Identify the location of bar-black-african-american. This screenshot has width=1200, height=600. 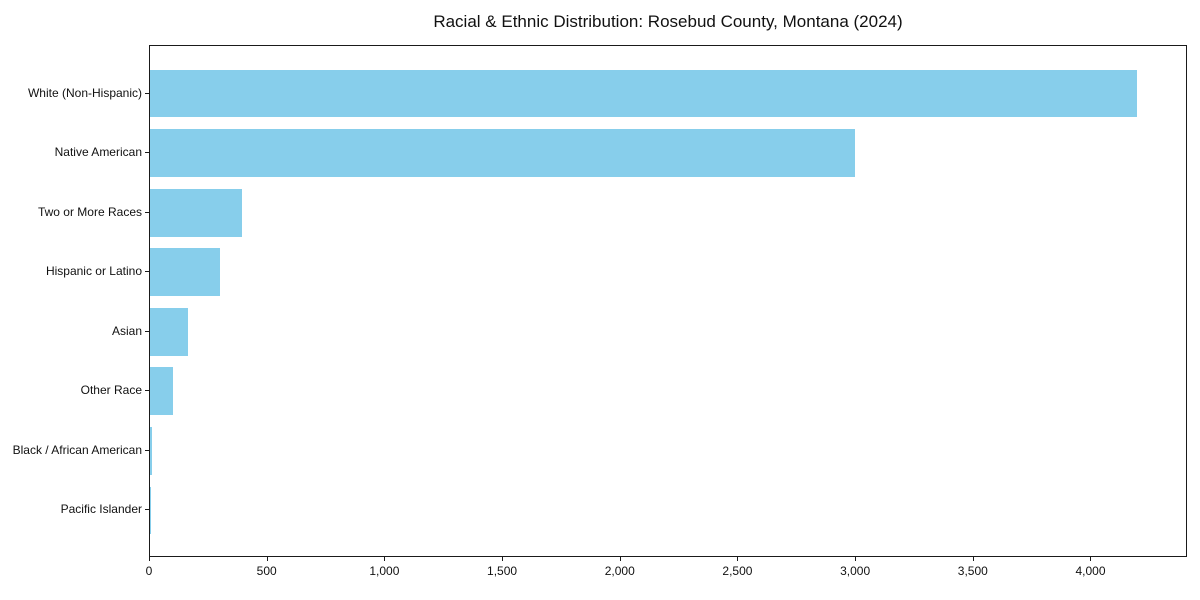
(151, 451).